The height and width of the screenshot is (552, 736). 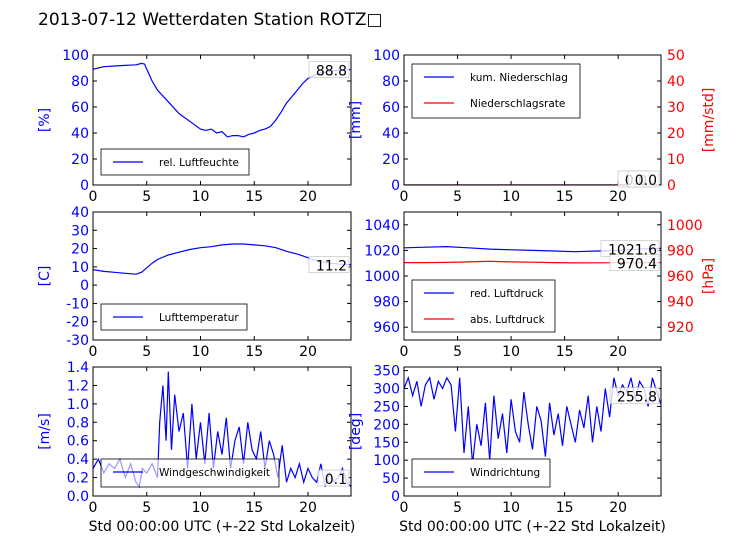 What do you see at coordinates (637, 265) in the screenshot?
I see `last-value-label: 970.4` at bounding box center [637, 265].